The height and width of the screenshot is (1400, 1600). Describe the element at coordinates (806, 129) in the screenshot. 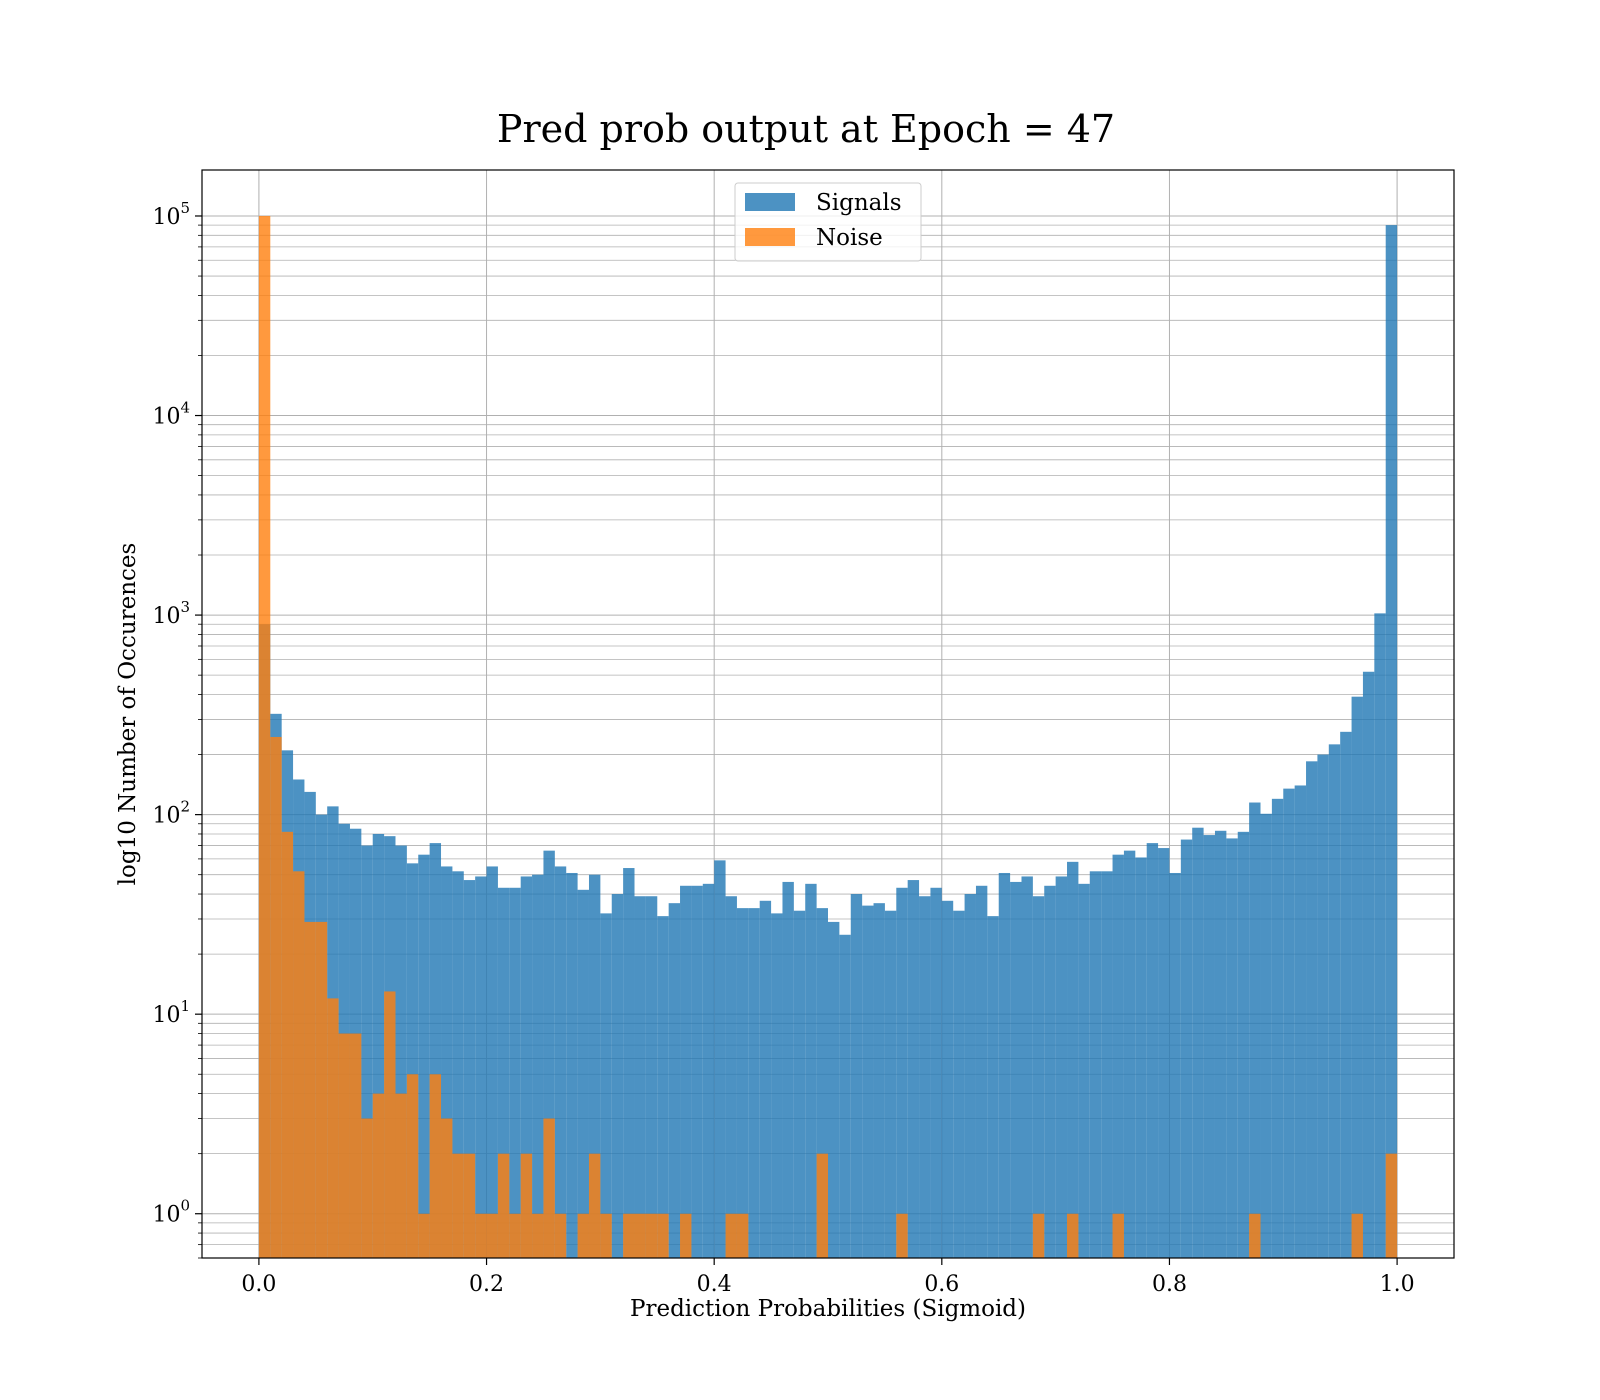

I see `chart-title: Pred prob output at Epoch = 47` at that location.